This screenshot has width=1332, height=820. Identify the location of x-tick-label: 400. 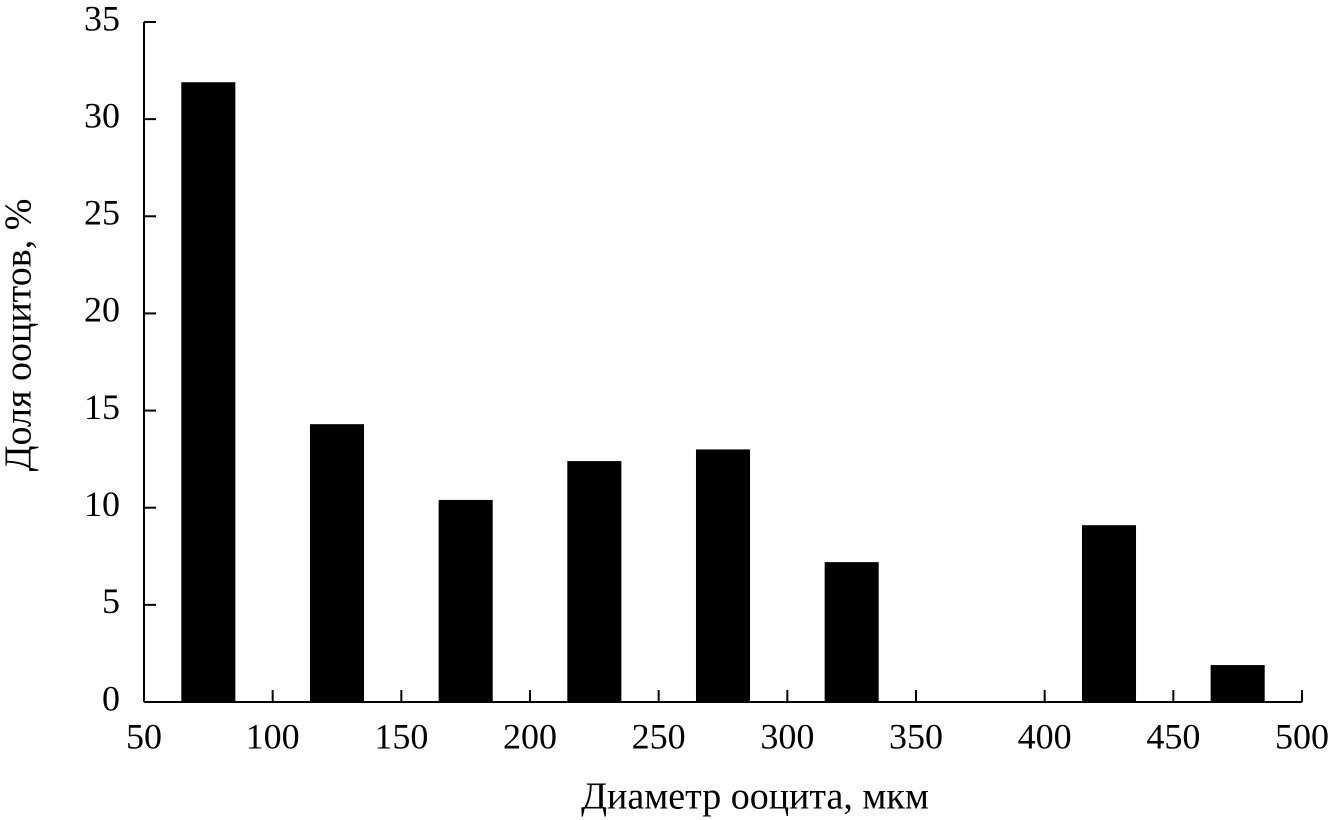
(1045, 736).